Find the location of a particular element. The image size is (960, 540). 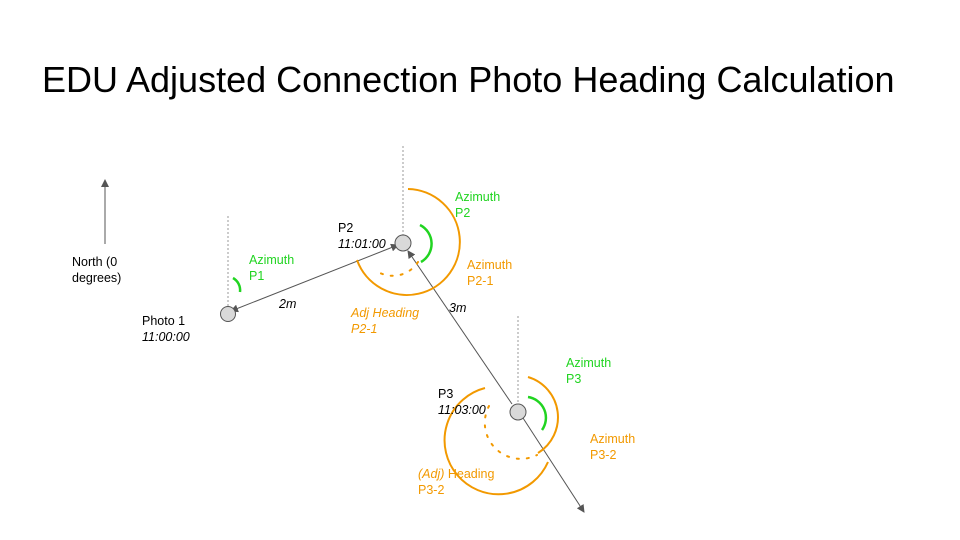

adj-heading-label-p2-1: Adj Heading P2-1 is located at coordinates (385, 321).